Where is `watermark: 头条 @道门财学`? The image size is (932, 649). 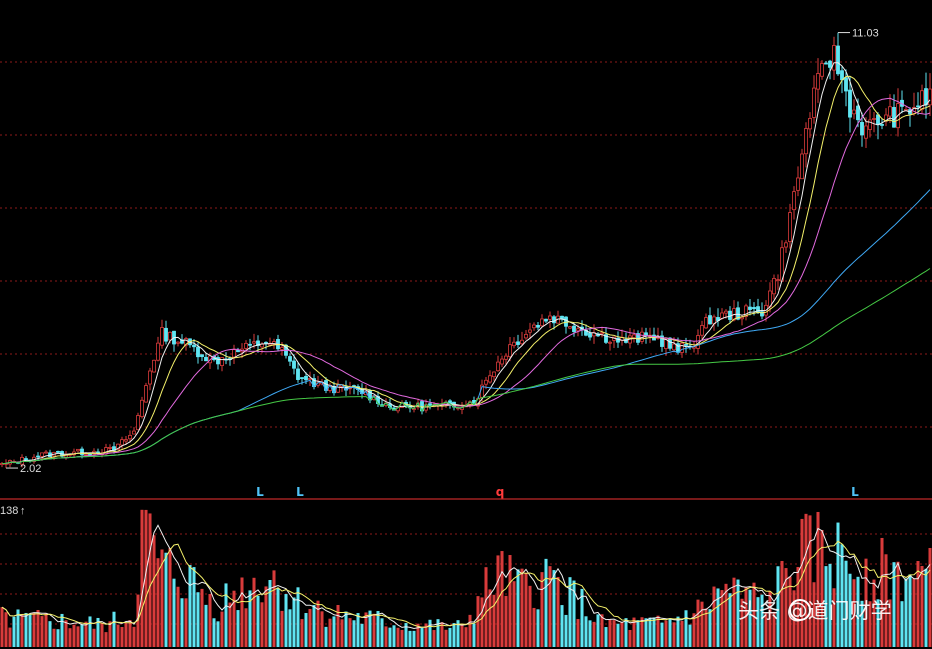
watermark: 头条 @道门财学 is located at coordinates (815, 611).